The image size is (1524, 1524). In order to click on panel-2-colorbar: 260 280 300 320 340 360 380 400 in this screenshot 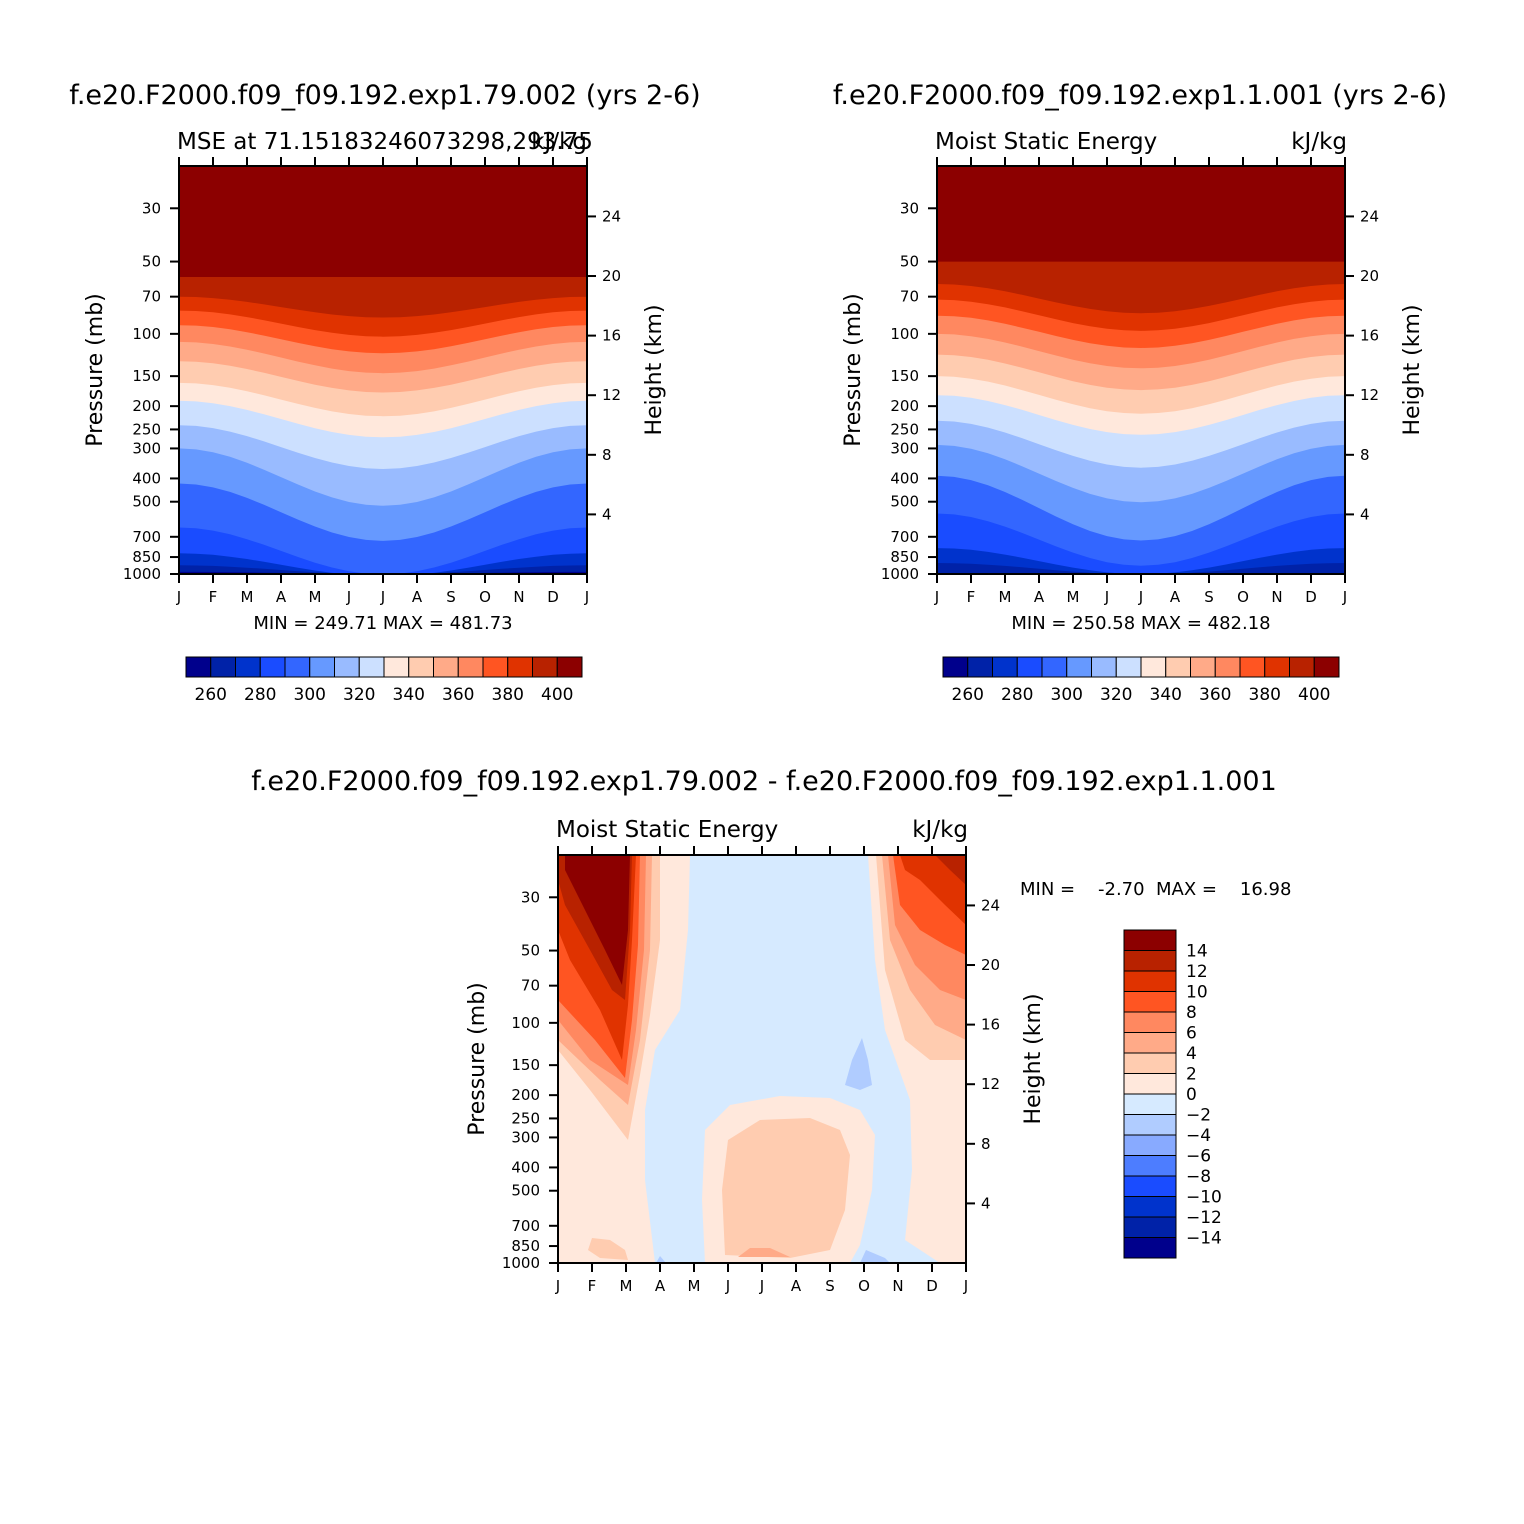, I will do `click(1141, 680)`.